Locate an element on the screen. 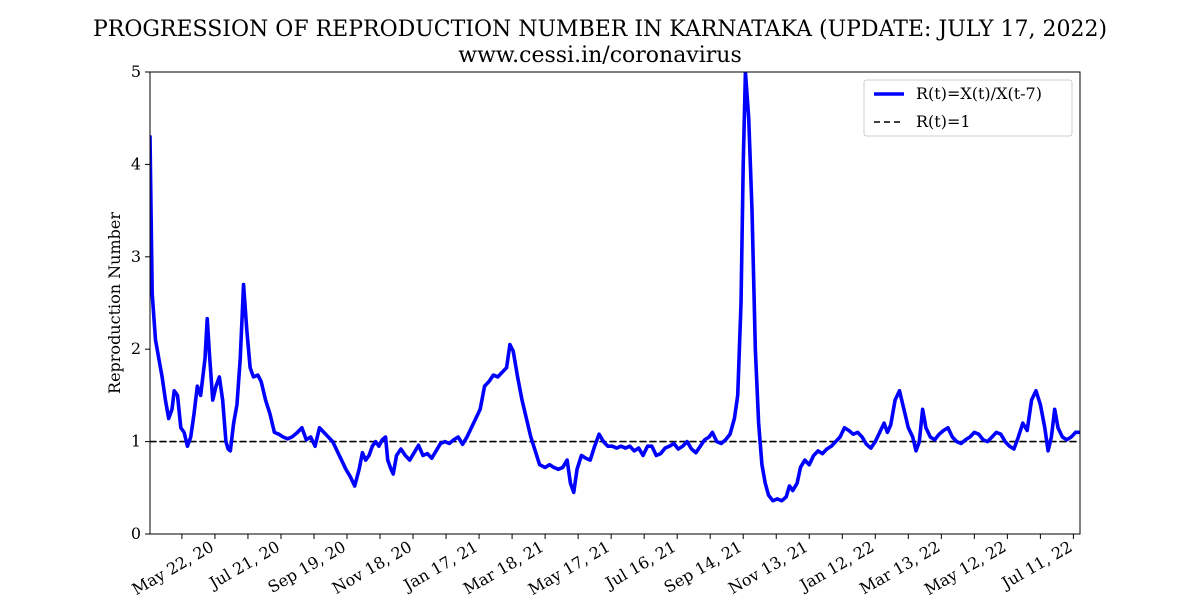 This screenshot has width=1200, height=600. y-tick-label: 3 is located at coordinates (136, 256).